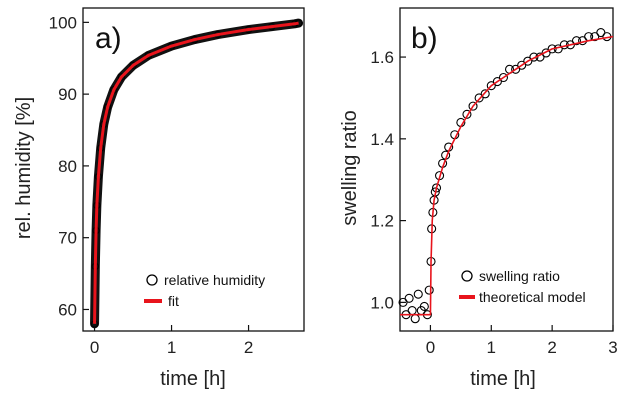 This screenshot has height=396, width=619. What do you see at coordinates (63, 22) in the screenshot?
I see `y-tick-label: 100` at bounding box center [63, 22].